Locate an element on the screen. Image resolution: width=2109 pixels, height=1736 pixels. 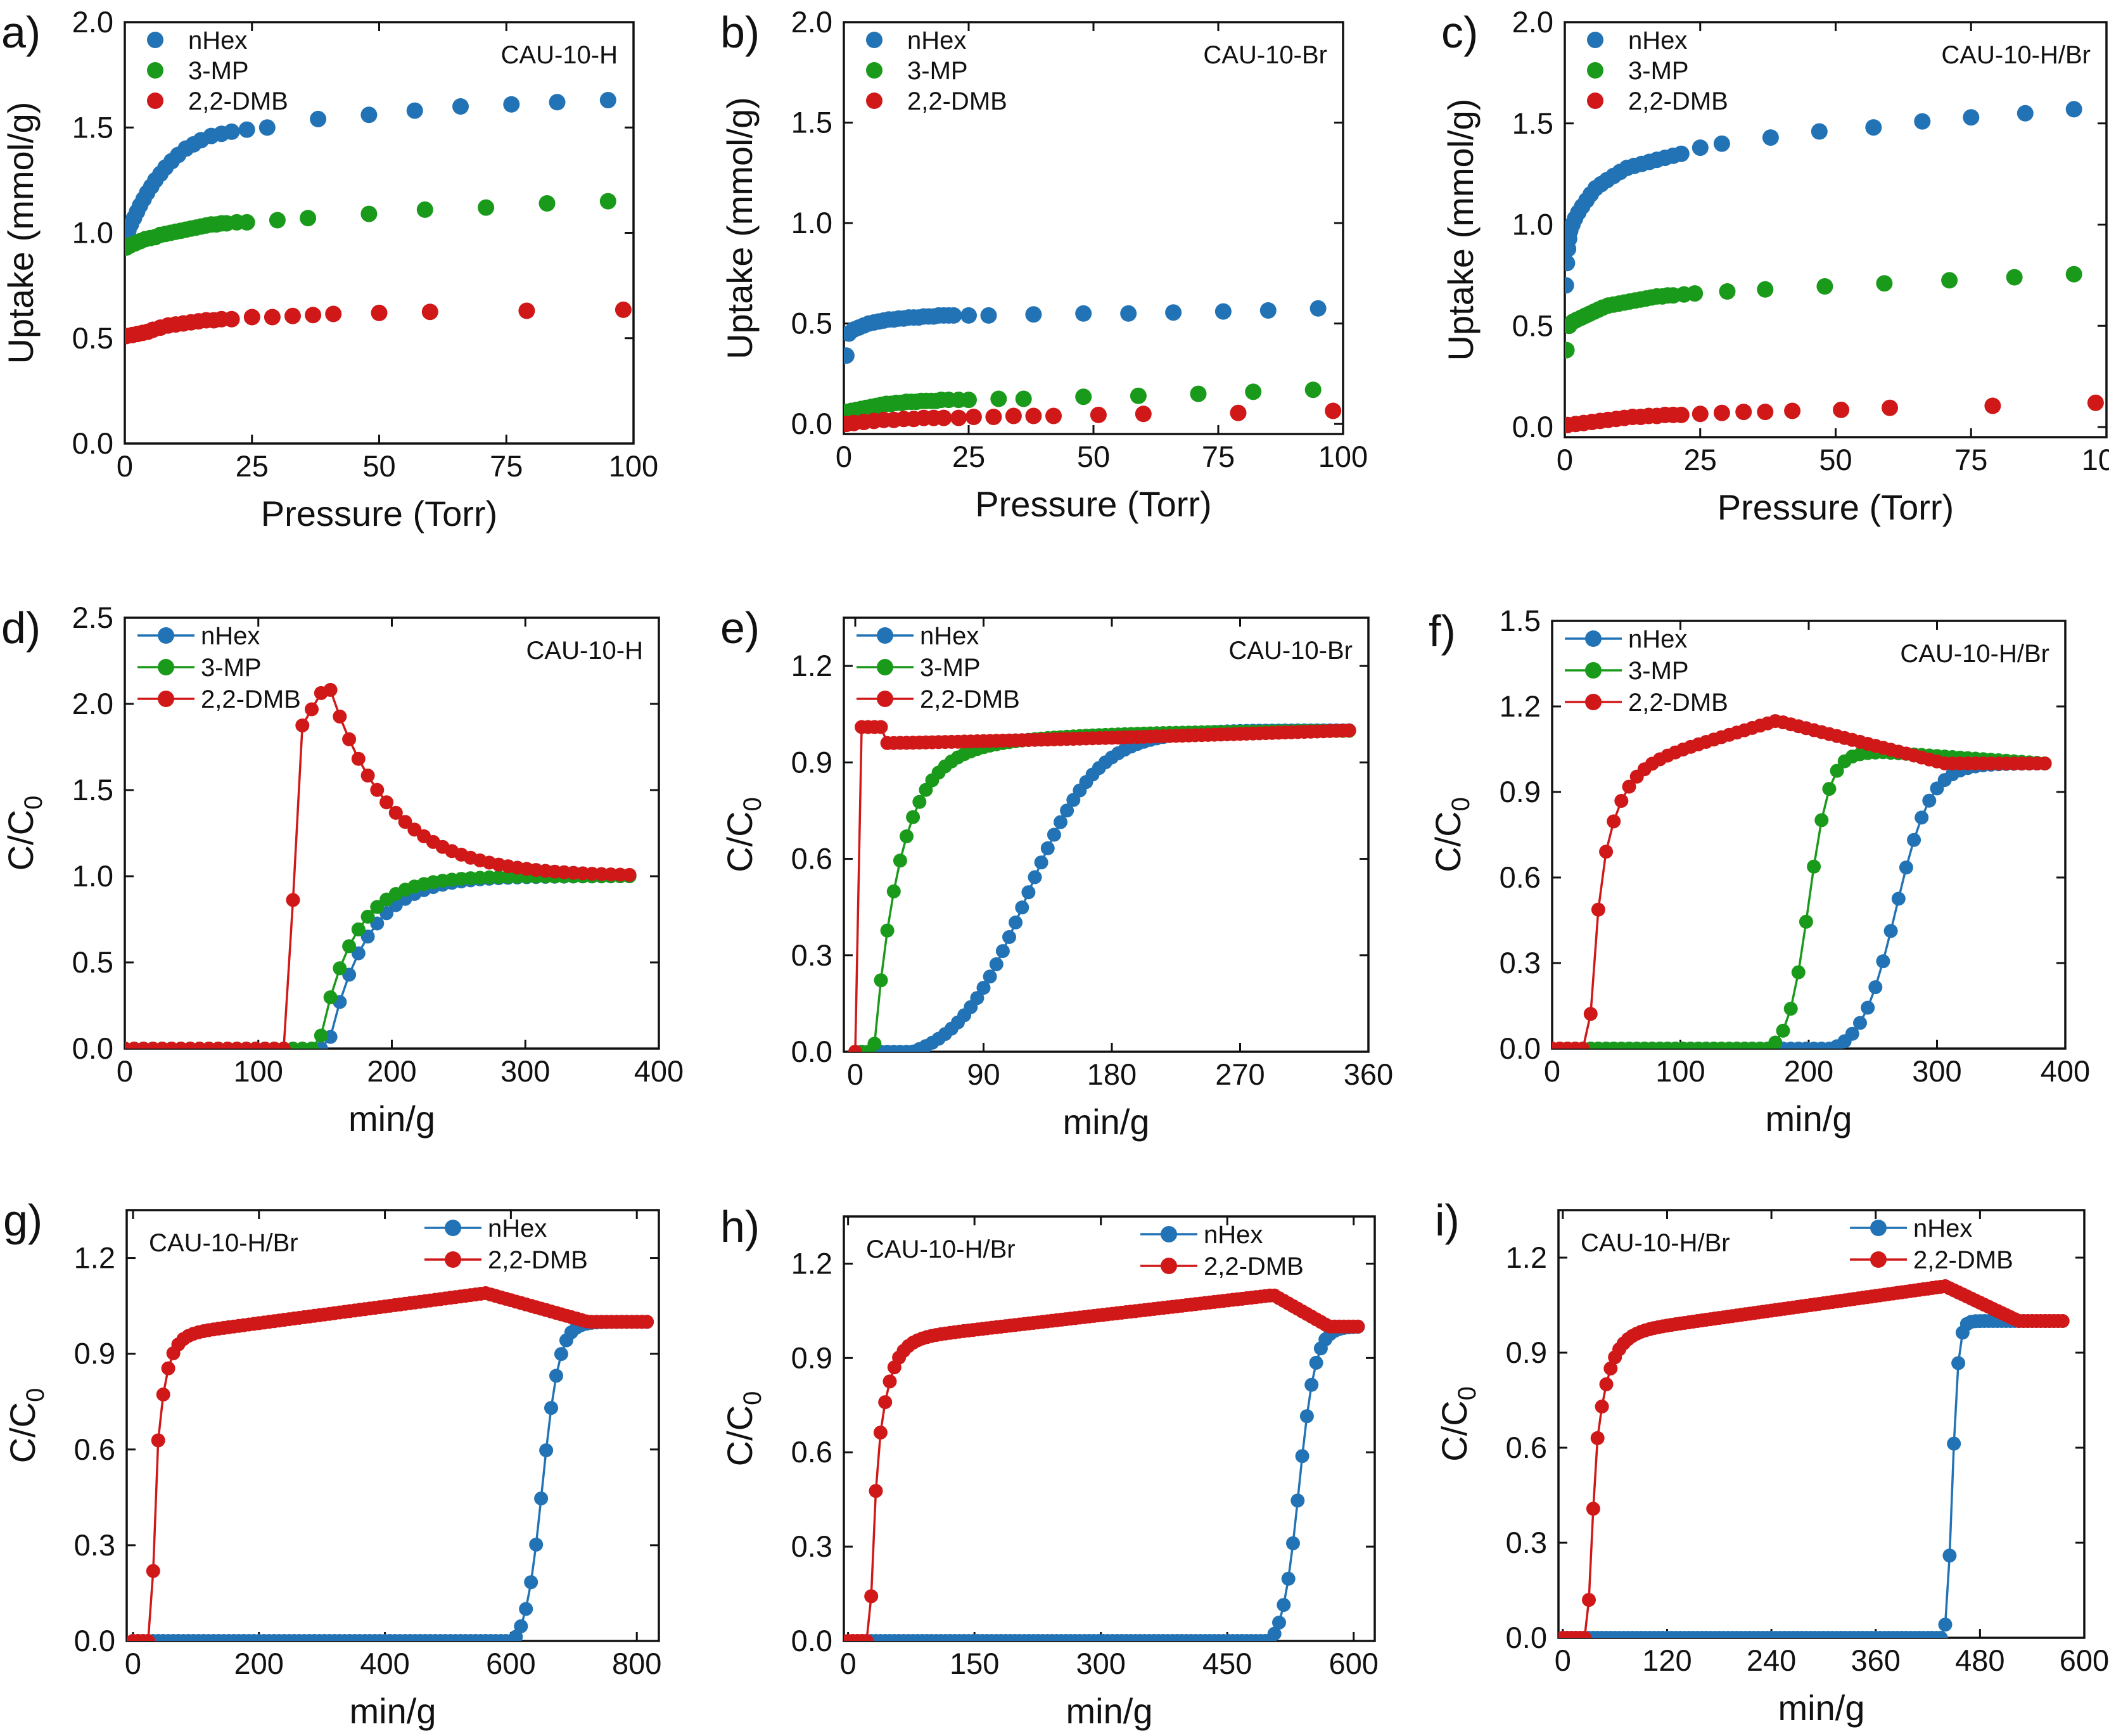
x-tick-label: 300 is located at coordinates (1100, 1663).